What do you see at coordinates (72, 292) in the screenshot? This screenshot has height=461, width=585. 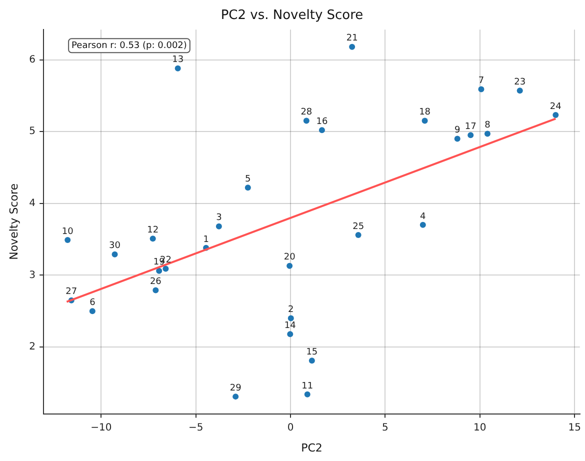 I see `annotation: 27` at bounding box center [72, 292].